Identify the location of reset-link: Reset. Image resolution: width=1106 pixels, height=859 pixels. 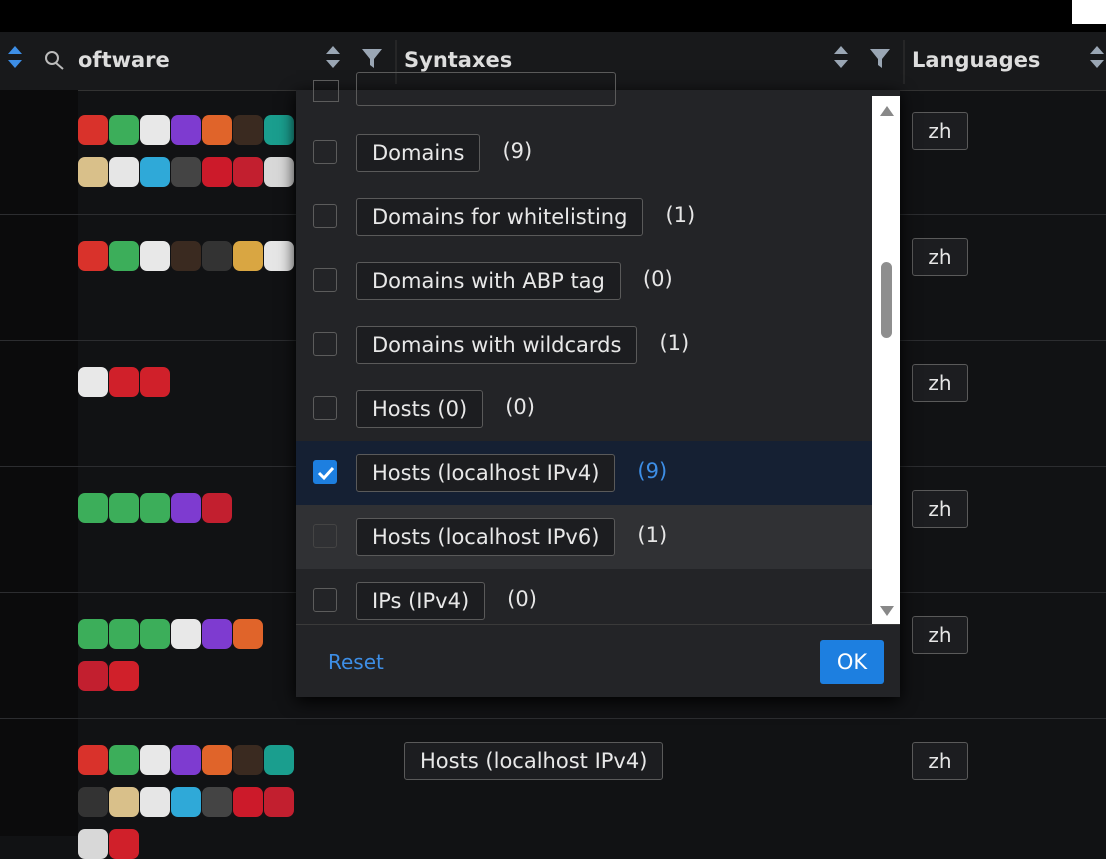
(356, 662).